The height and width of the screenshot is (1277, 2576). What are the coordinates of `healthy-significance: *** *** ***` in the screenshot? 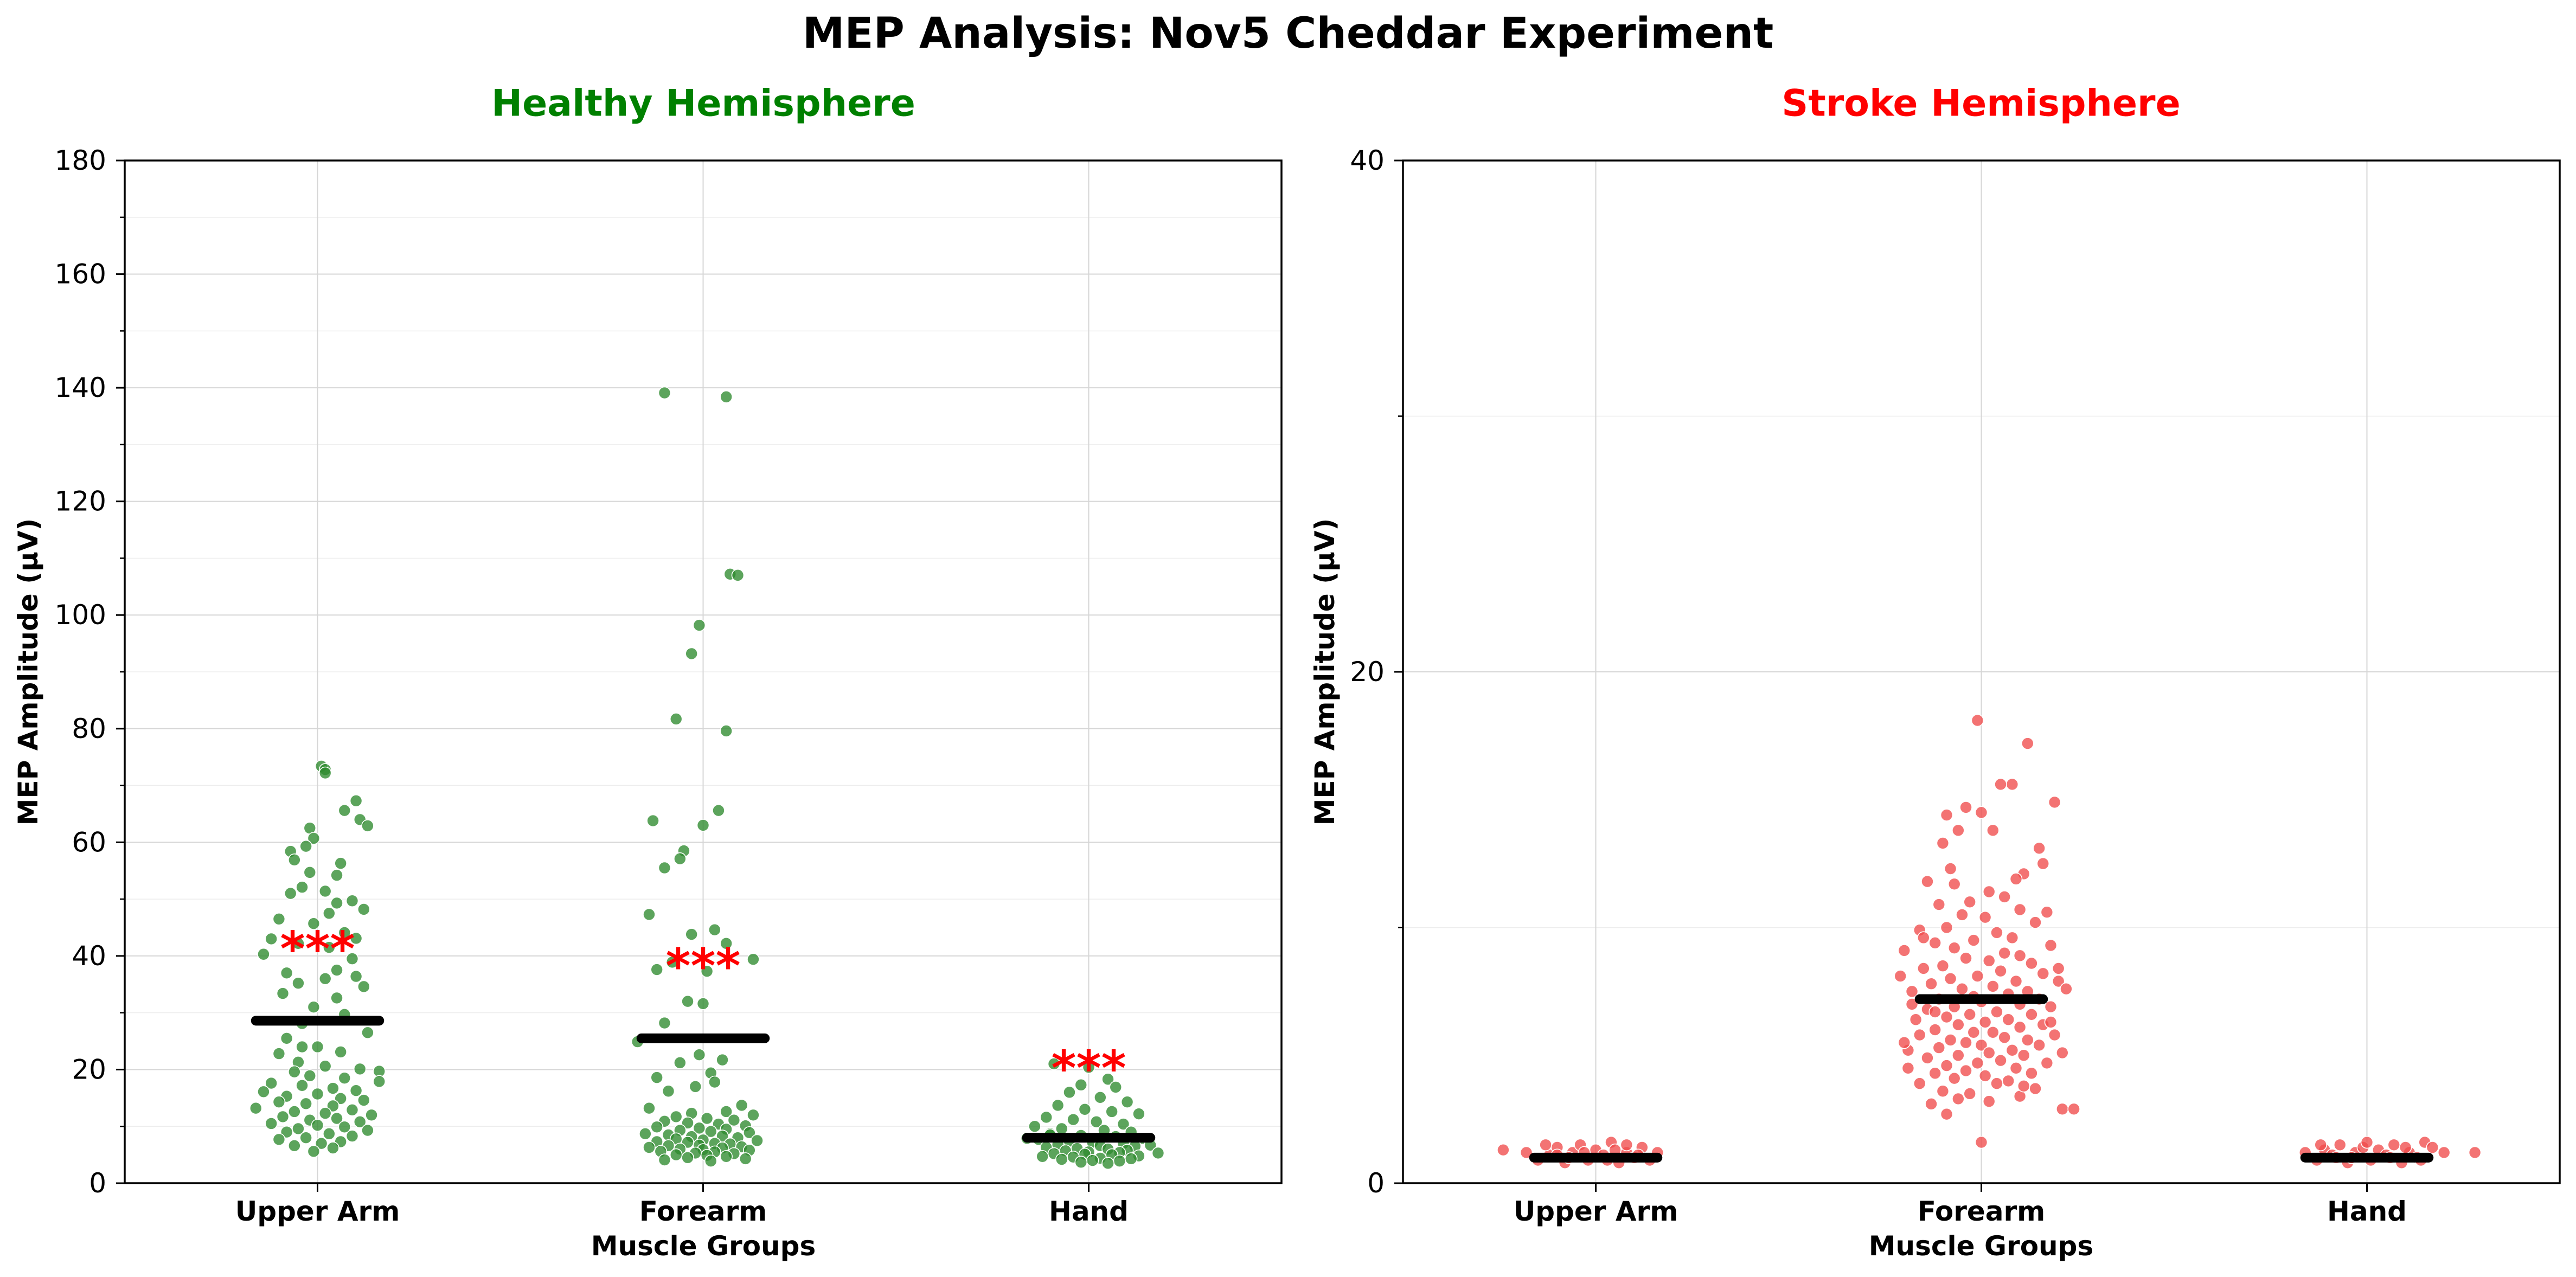 It's located at (703, 1009).